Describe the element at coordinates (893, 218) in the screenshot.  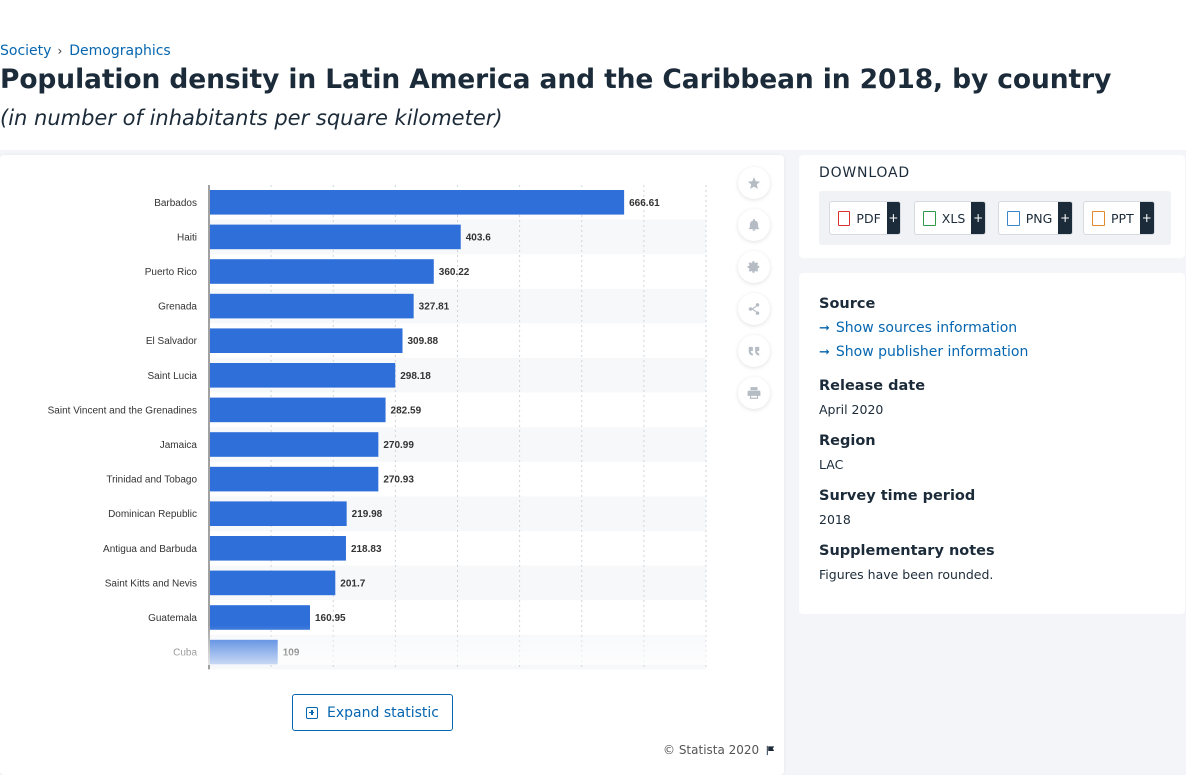
I see `download-pdf-plus: +` at that location.